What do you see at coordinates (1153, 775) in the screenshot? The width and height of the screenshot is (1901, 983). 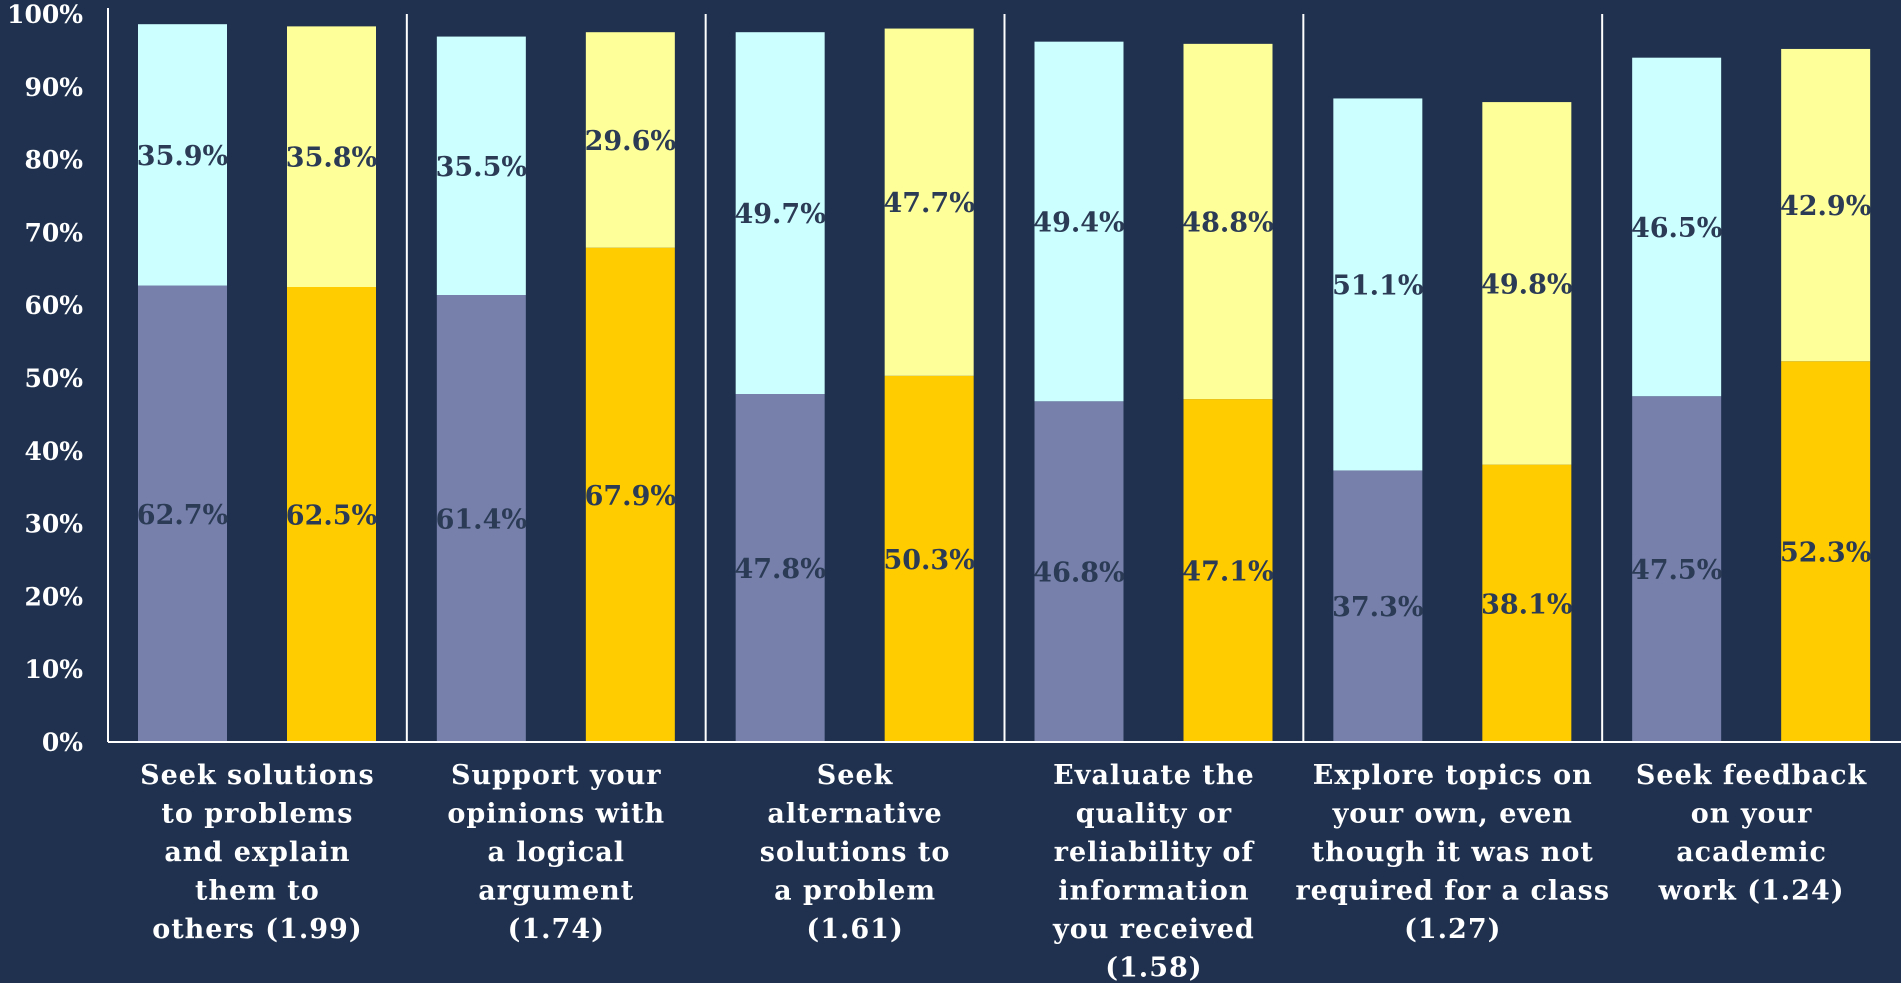 I see `category-label-line: Evaluate the` at bounding box center [1153, 775].